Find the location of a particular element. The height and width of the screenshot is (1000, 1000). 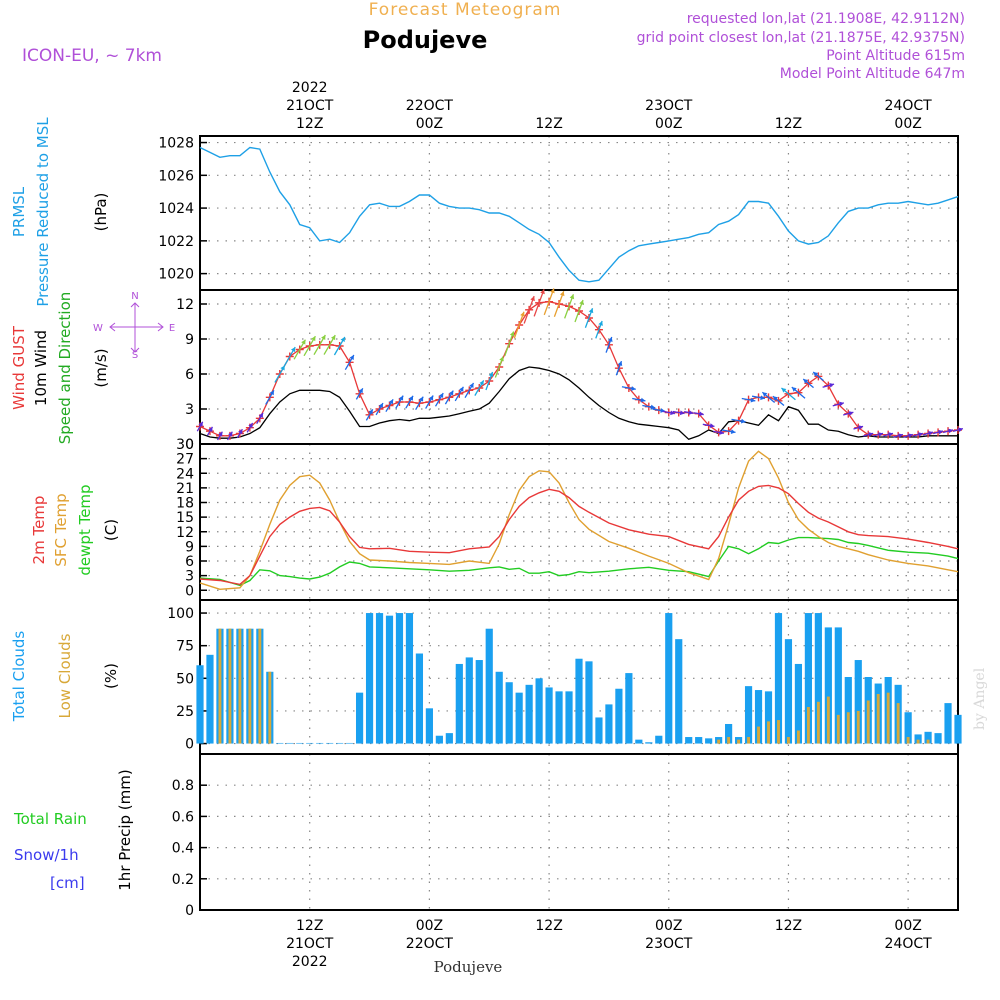

sfc-temp-line is located at coordinates (579, 520).